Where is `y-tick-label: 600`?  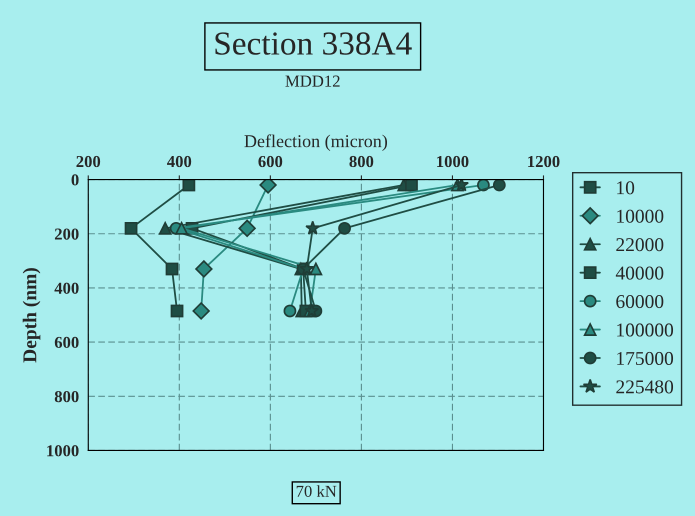
y-tick-label: 600 is located at coordinates (66, 342).